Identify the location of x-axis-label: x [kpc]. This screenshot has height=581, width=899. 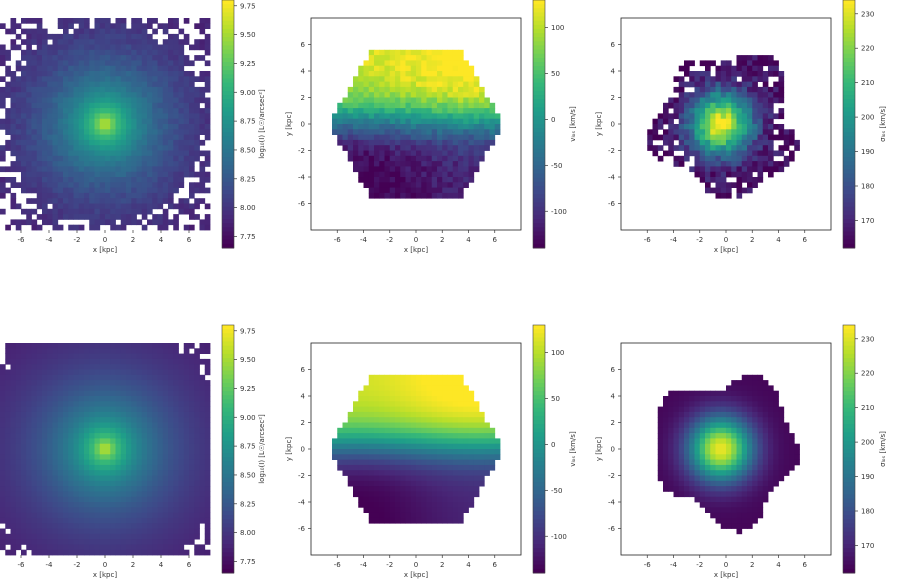
(726, 250).